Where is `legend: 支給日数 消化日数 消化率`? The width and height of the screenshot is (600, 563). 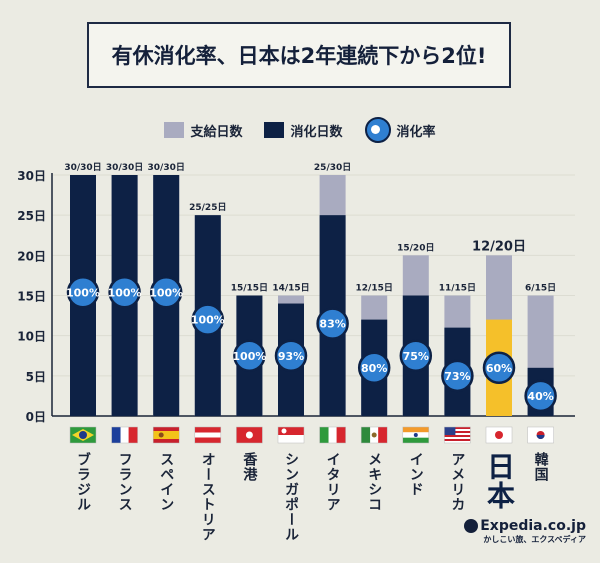
legend: 支給日数 消化日数 消化率 is located at coordinates (300, 130).